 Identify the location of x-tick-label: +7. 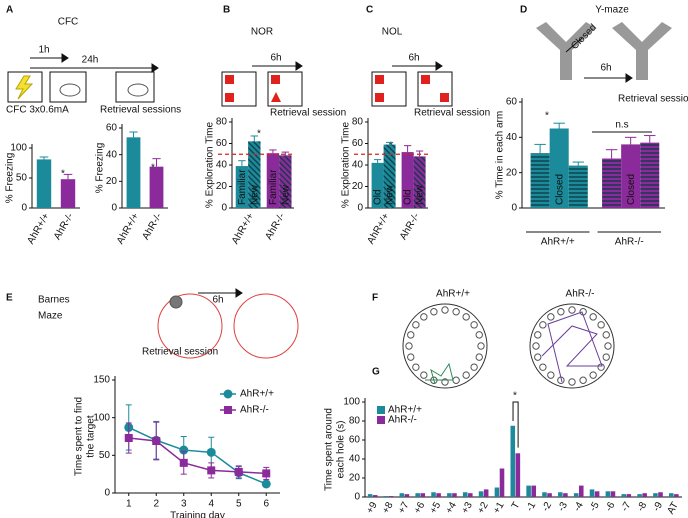
(403, 508).